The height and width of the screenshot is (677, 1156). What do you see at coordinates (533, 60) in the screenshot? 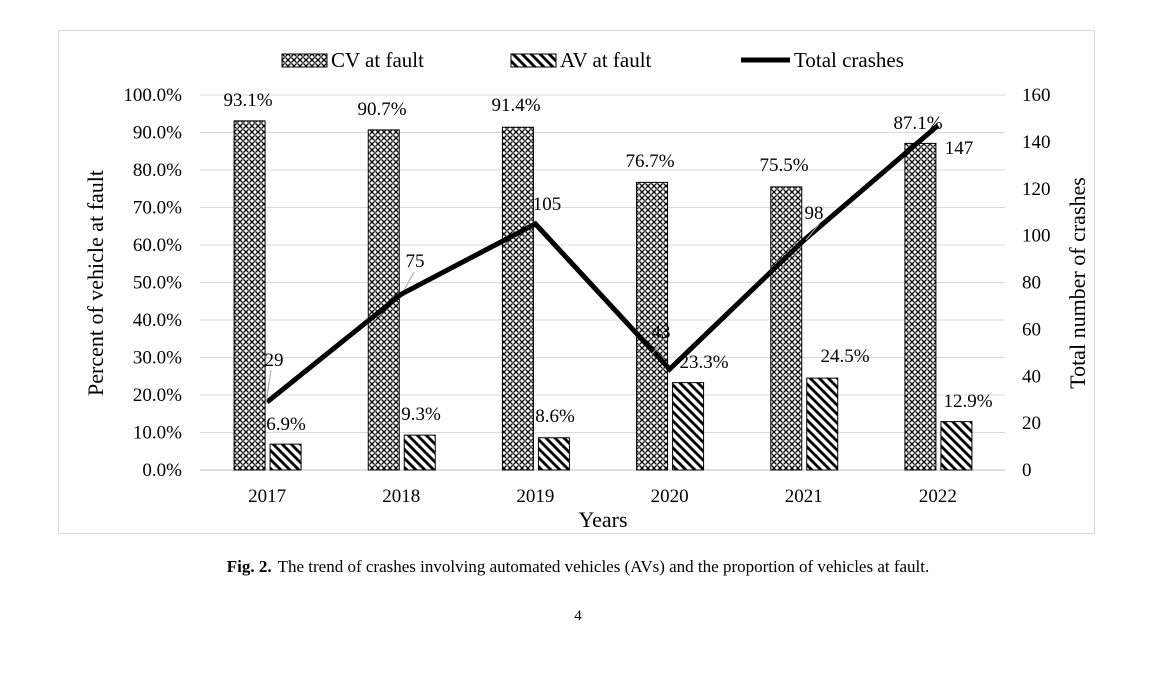
I see `legend-av-swatch` at bounding box center [533, 60].